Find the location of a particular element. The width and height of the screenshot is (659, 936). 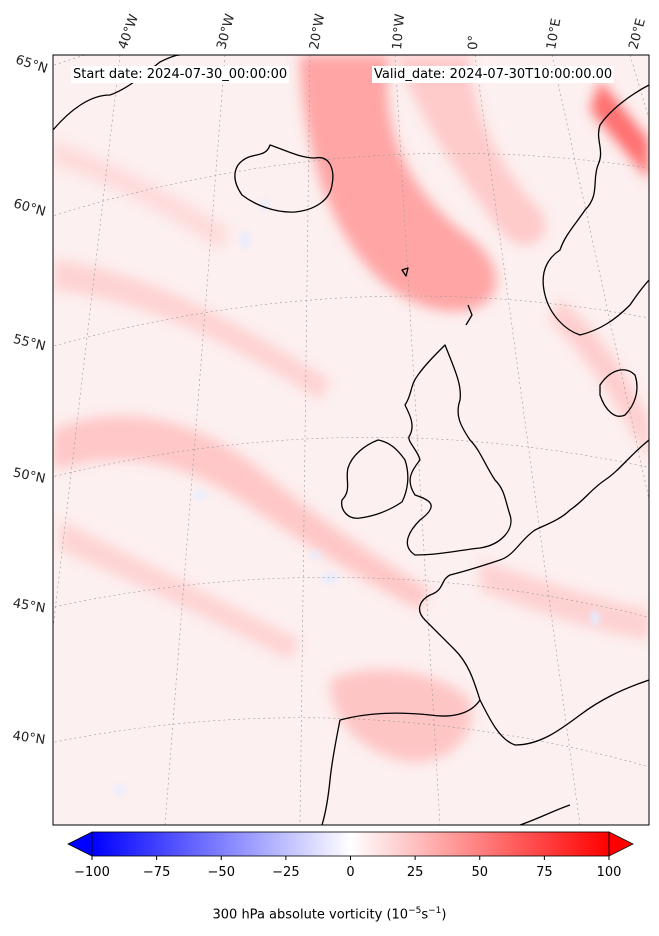

colorbar-tick-label: 25 is located at coordinates (415, 872).